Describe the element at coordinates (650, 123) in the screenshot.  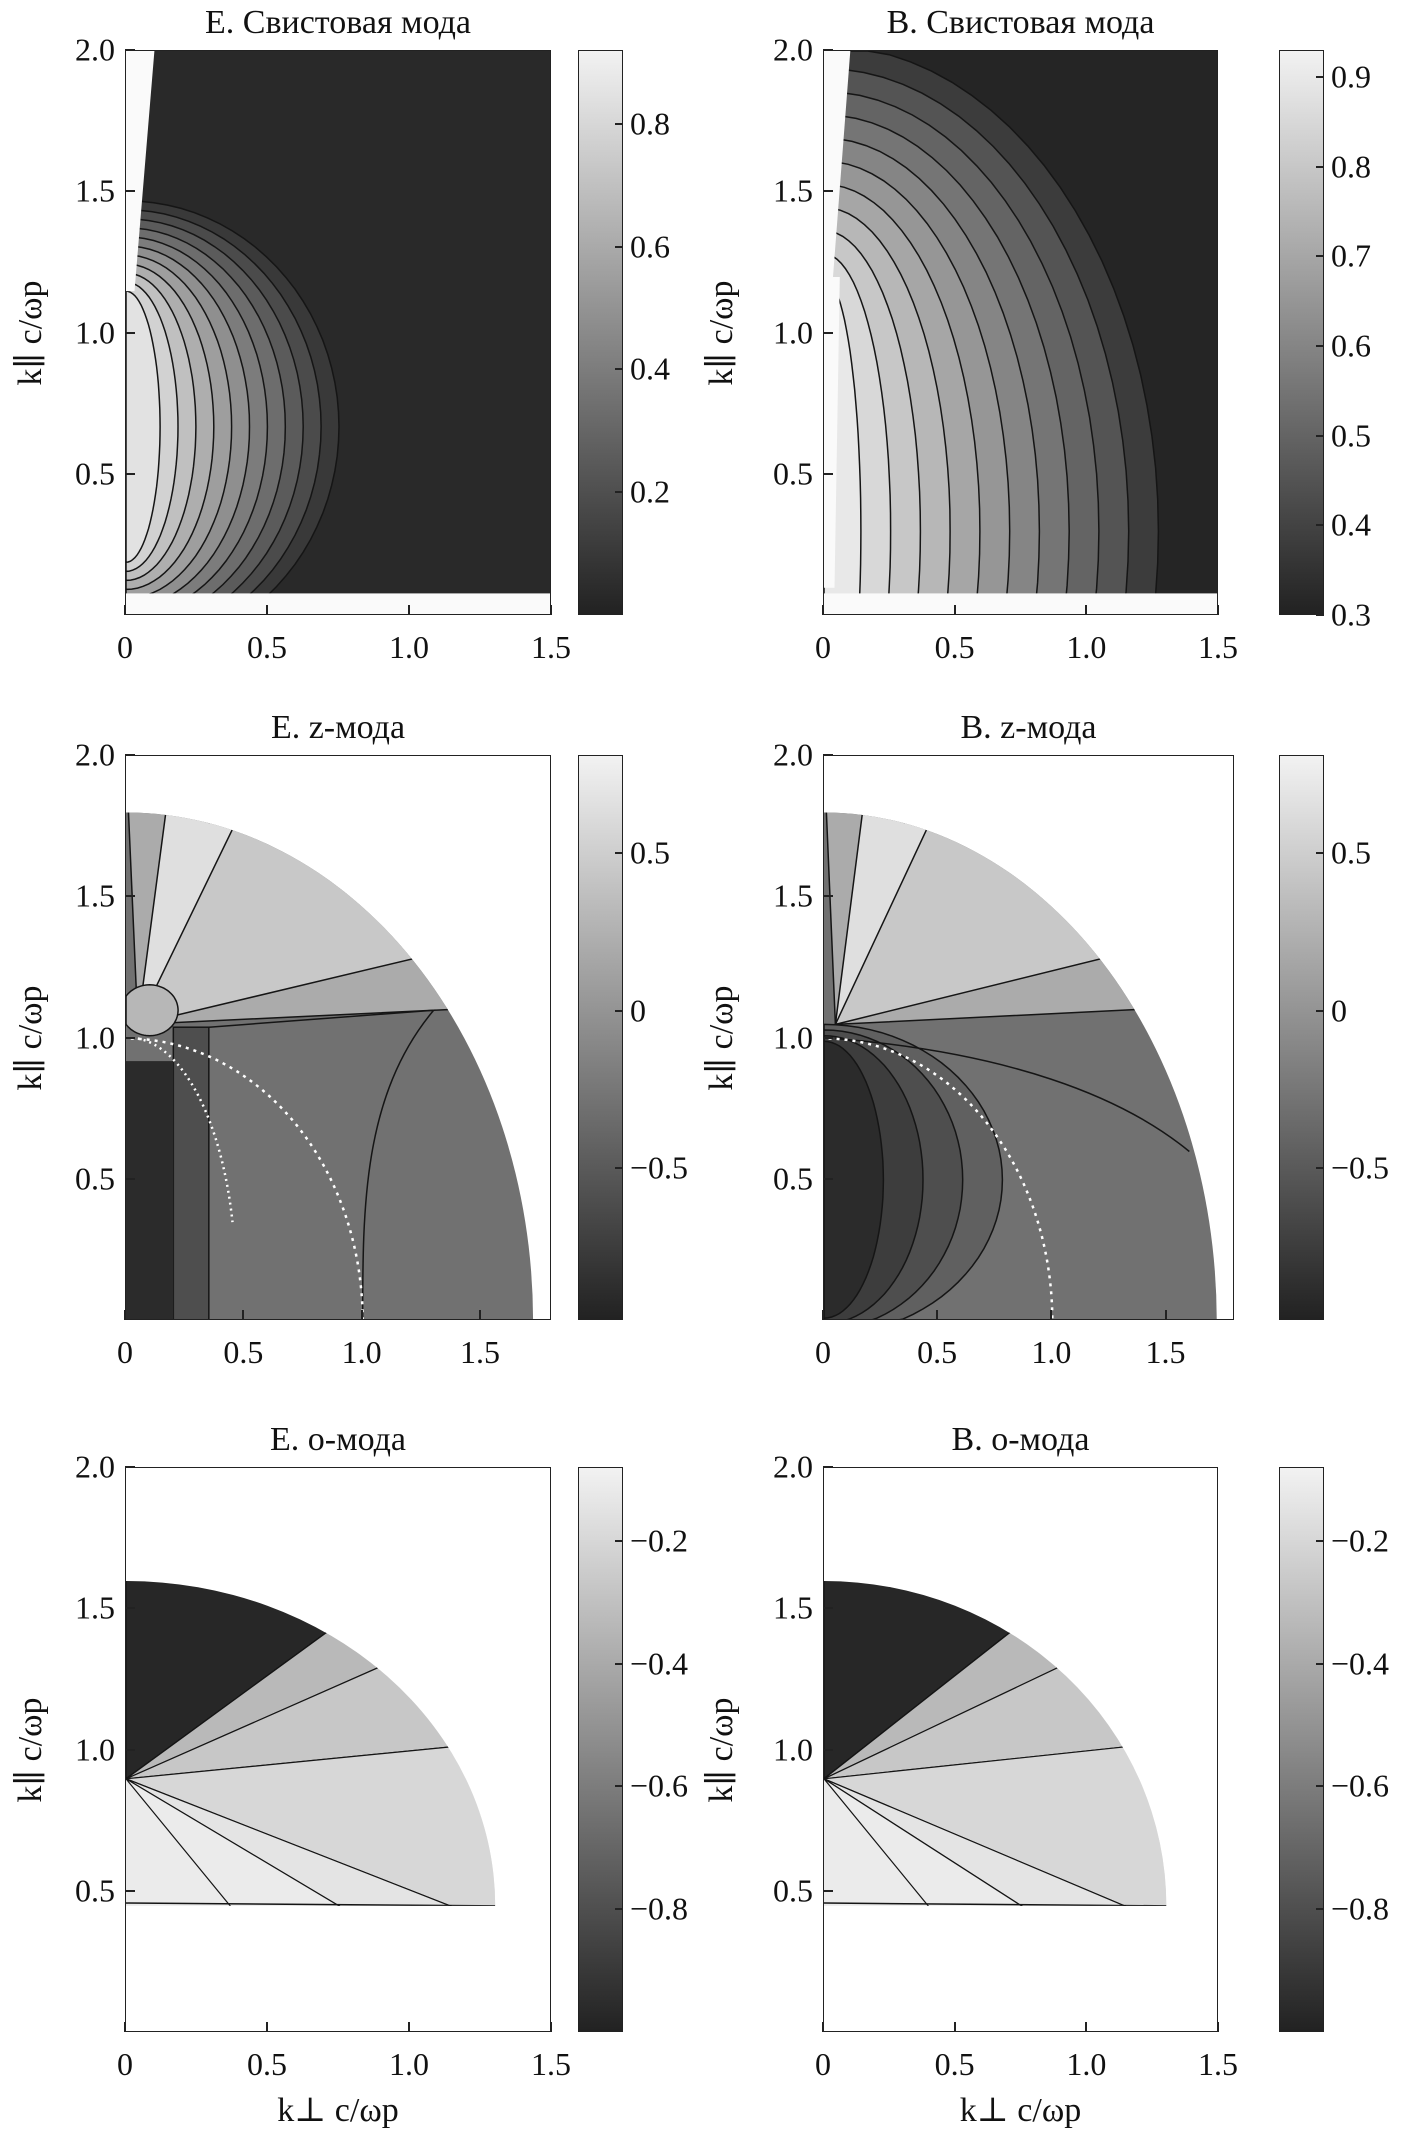
I see `colorbar-tick-label: 0.8` at that location.